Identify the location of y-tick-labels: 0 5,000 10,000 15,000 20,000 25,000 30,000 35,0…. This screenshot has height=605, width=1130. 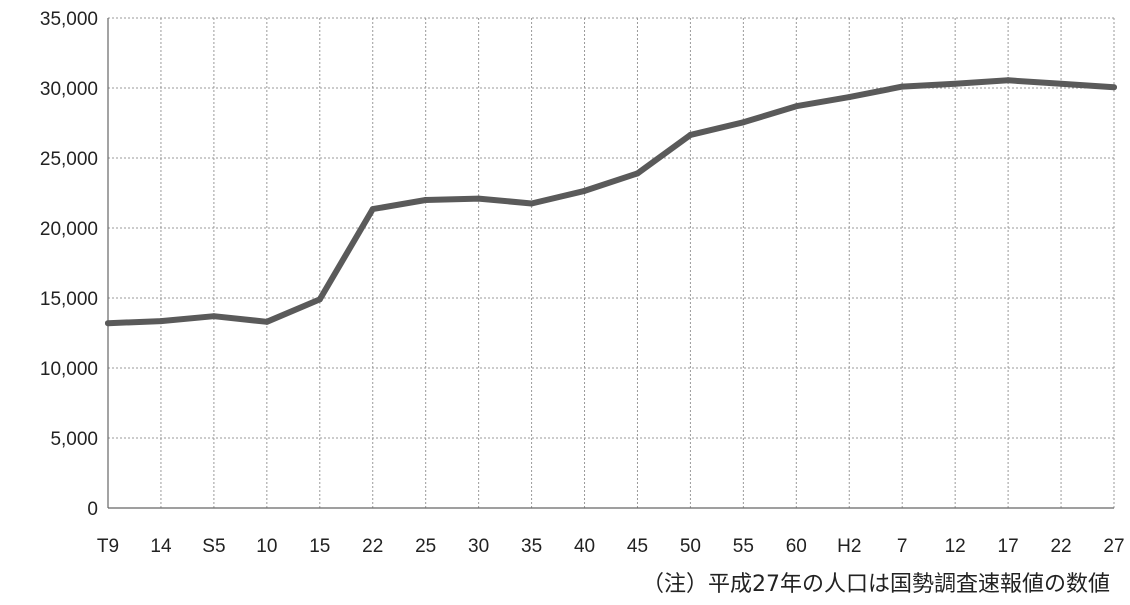
(69, 264).